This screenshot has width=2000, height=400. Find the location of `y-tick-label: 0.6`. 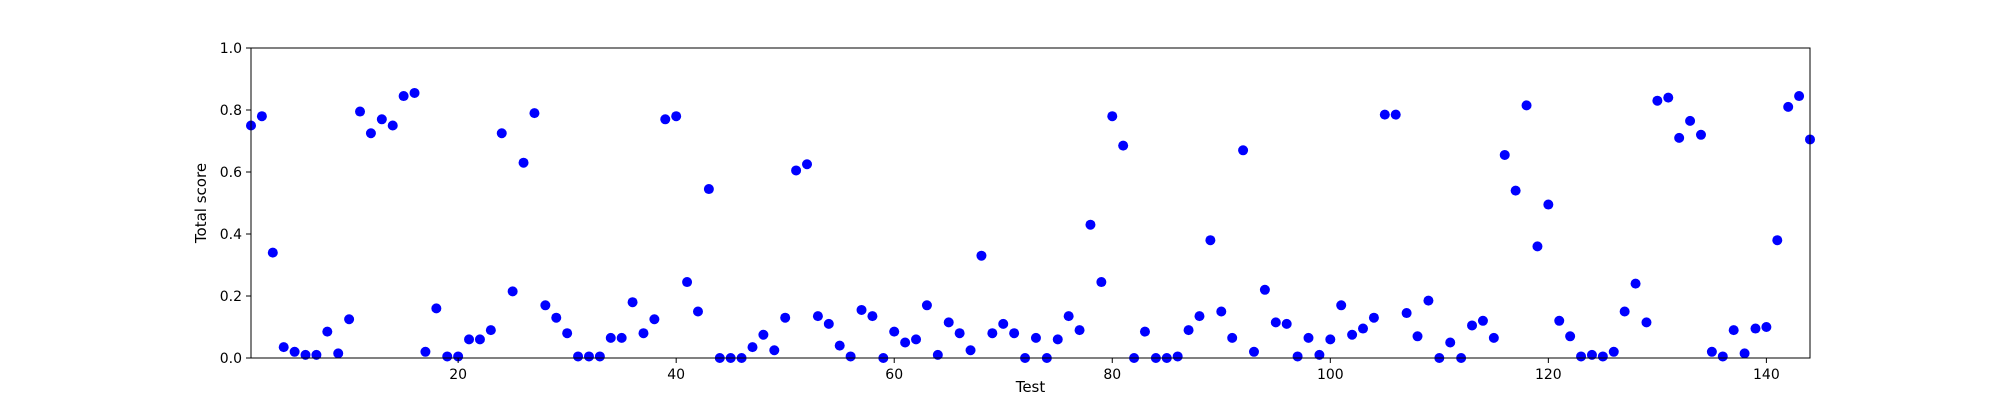

y-tick-label: 0.6 is located at coordinates (231, 173).